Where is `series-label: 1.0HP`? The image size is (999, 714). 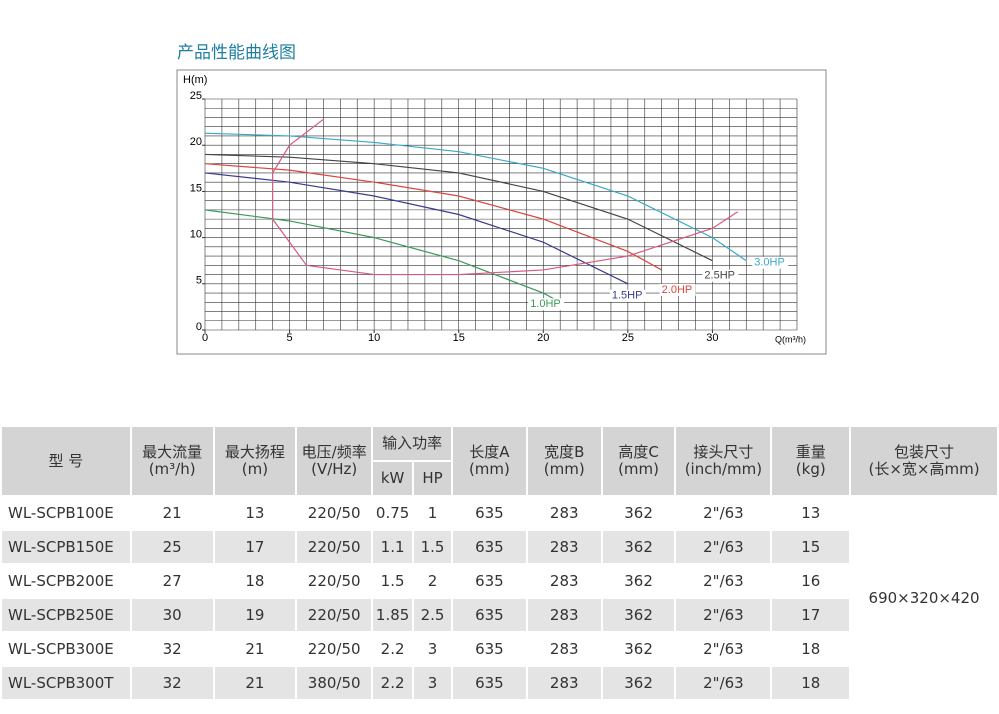 series-label: 1.0HP is located at coordinates (545, 304).